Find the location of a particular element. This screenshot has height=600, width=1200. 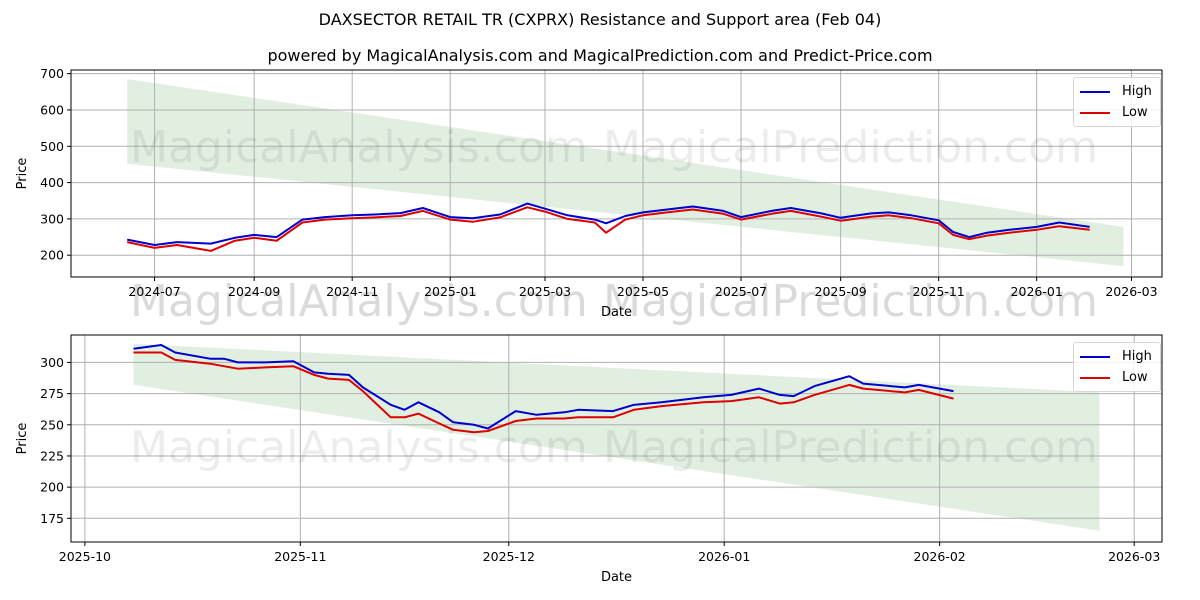

y-tick-label: 700 is located at coordinates (52, 73).